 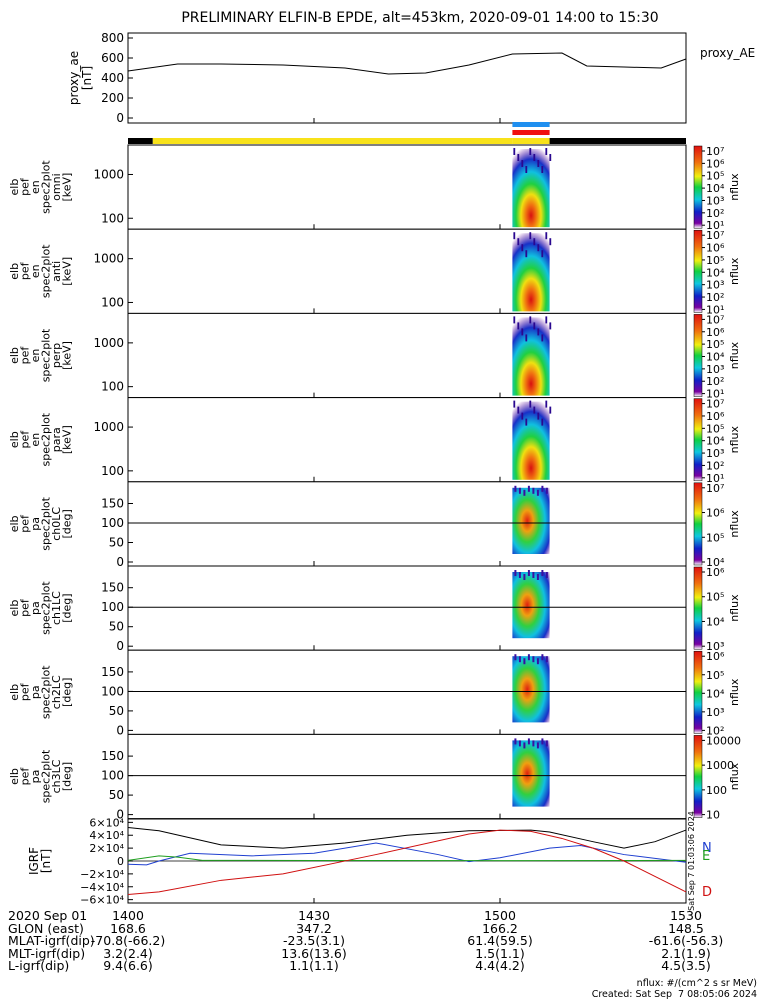 What do you see at coordinates (102, 887) in the screenshot?
I see `igrf-ytick-label: −4×10⁴` at bounding box center [102, 887].